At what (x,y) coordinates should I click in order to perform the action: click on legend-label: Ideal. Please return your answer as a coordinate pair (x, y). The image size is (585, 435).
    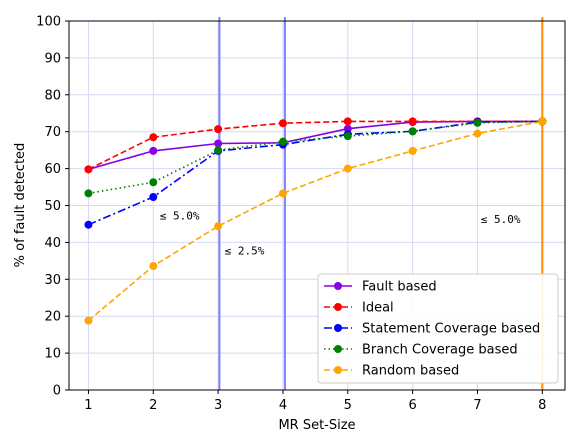
    Looking at the image, I should click on (378, 308).